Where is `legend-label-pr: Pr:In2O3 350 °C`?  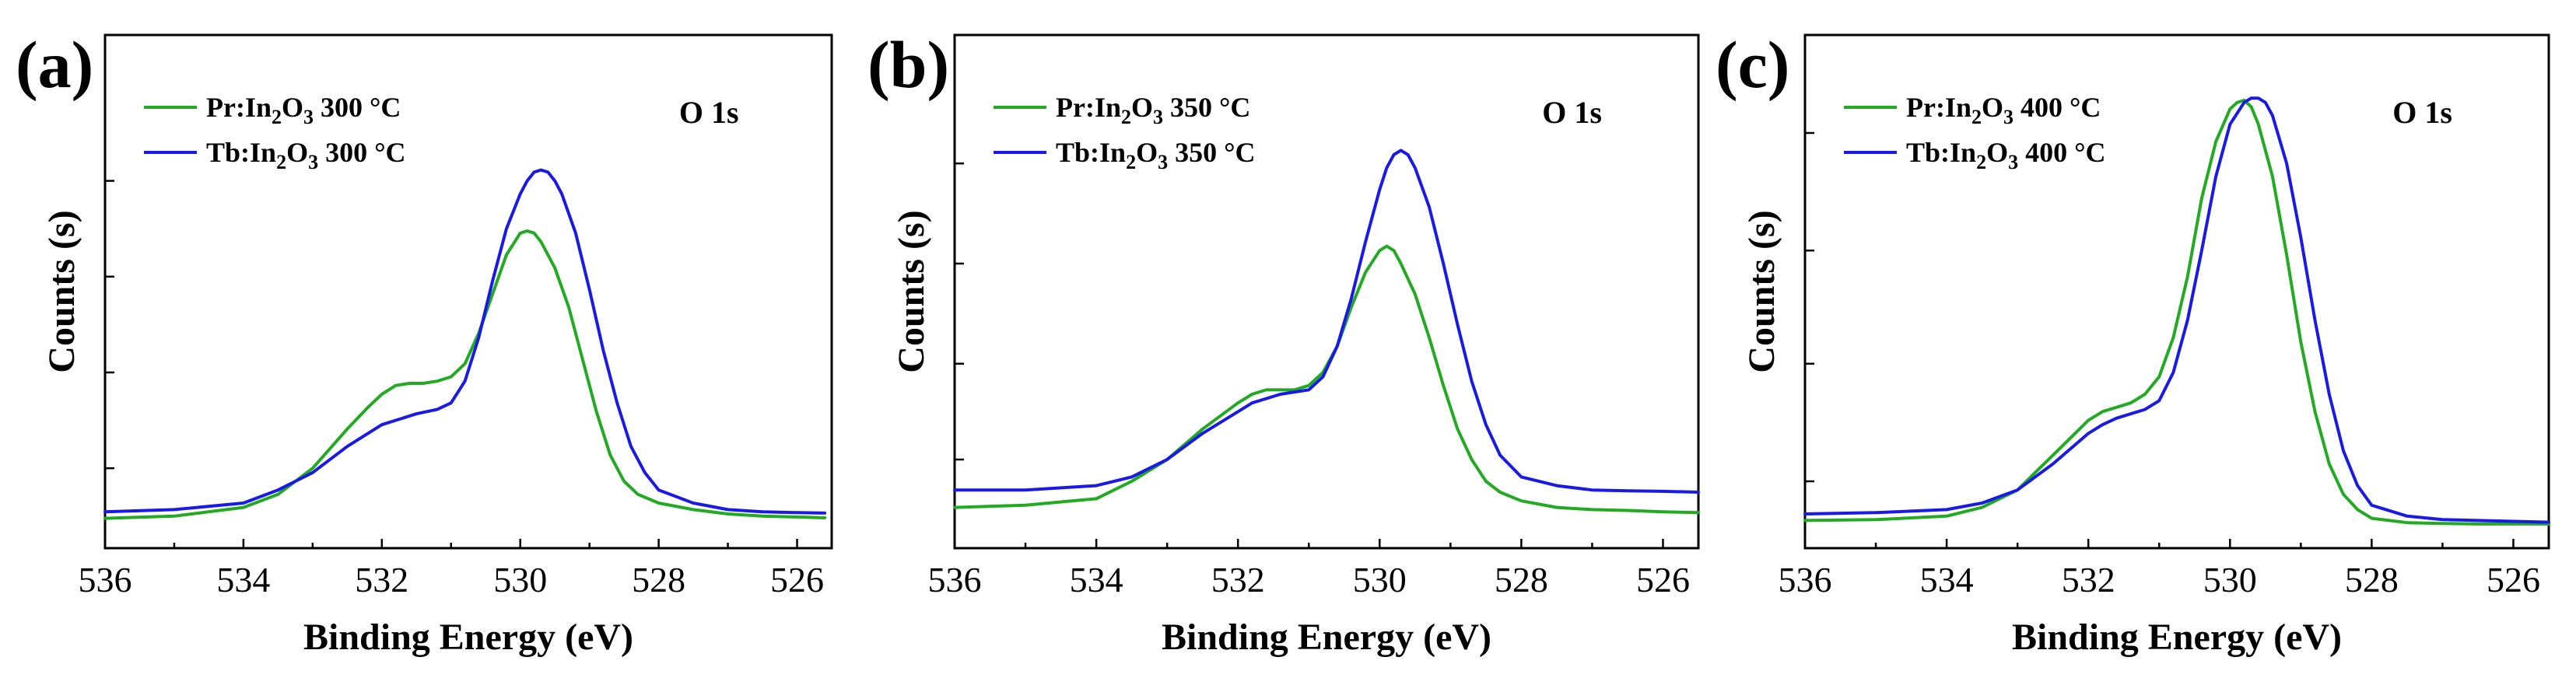 legend-label-pr: Pr:In2O3 350 °C is located at coordinates (1153, 110).